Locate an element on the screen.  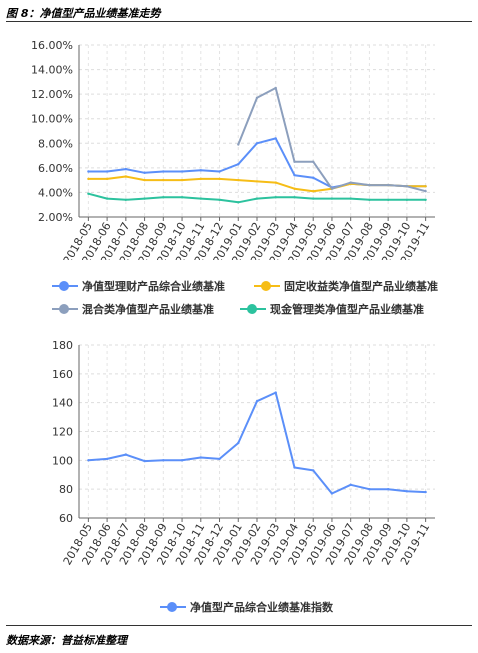
chart2-y-tick-label: 120 is located at coordinates (62, 432).